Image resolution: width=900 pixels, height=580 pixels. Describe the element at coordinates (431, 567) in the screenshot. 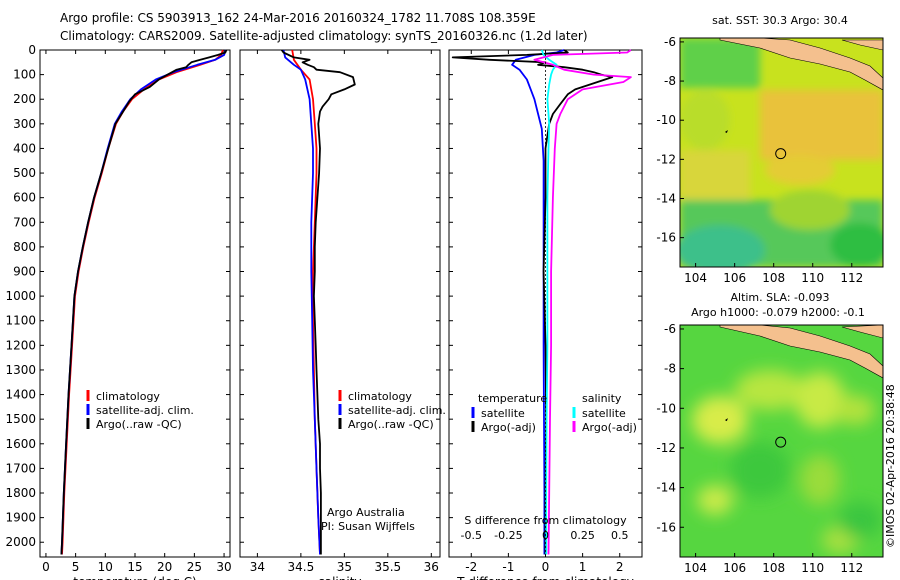

I see `salinity-xtick-label: 36` at that location.